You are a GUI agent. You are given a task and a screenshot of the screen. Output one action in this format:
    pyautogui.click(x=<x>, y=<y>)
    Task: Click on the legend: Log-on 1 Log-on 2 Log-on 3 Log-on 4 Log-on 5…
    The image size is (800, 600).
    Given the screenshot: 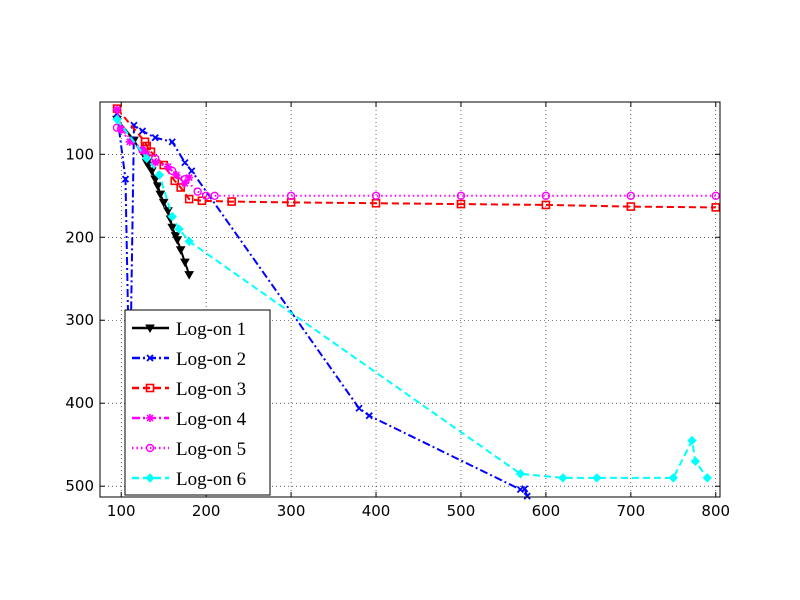 What is the action you would take?
    pyautogui.click(x=197, y=402)
    